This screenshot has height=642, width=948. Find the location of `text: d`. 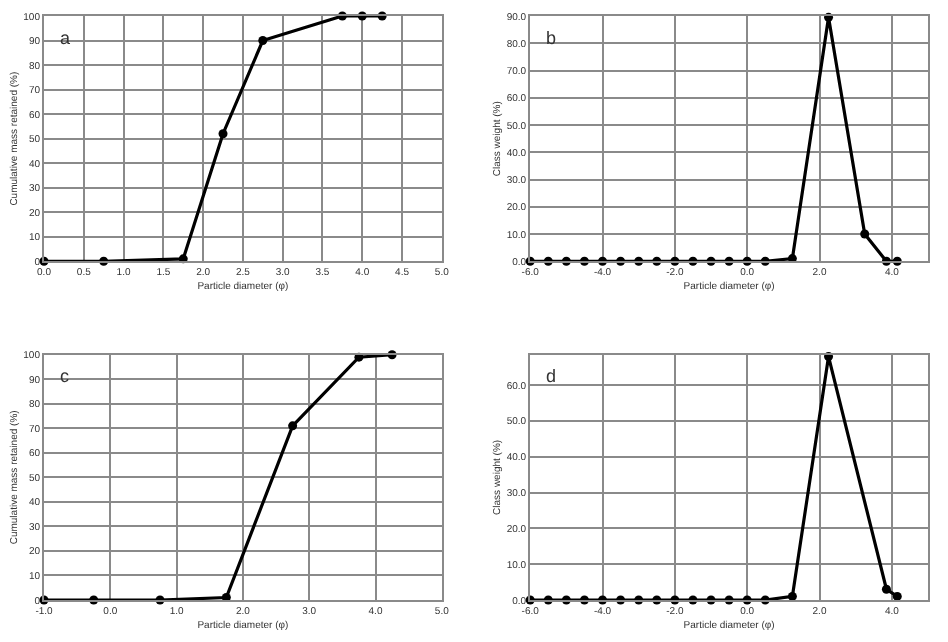

text: d is located at coordinates (551, 376).